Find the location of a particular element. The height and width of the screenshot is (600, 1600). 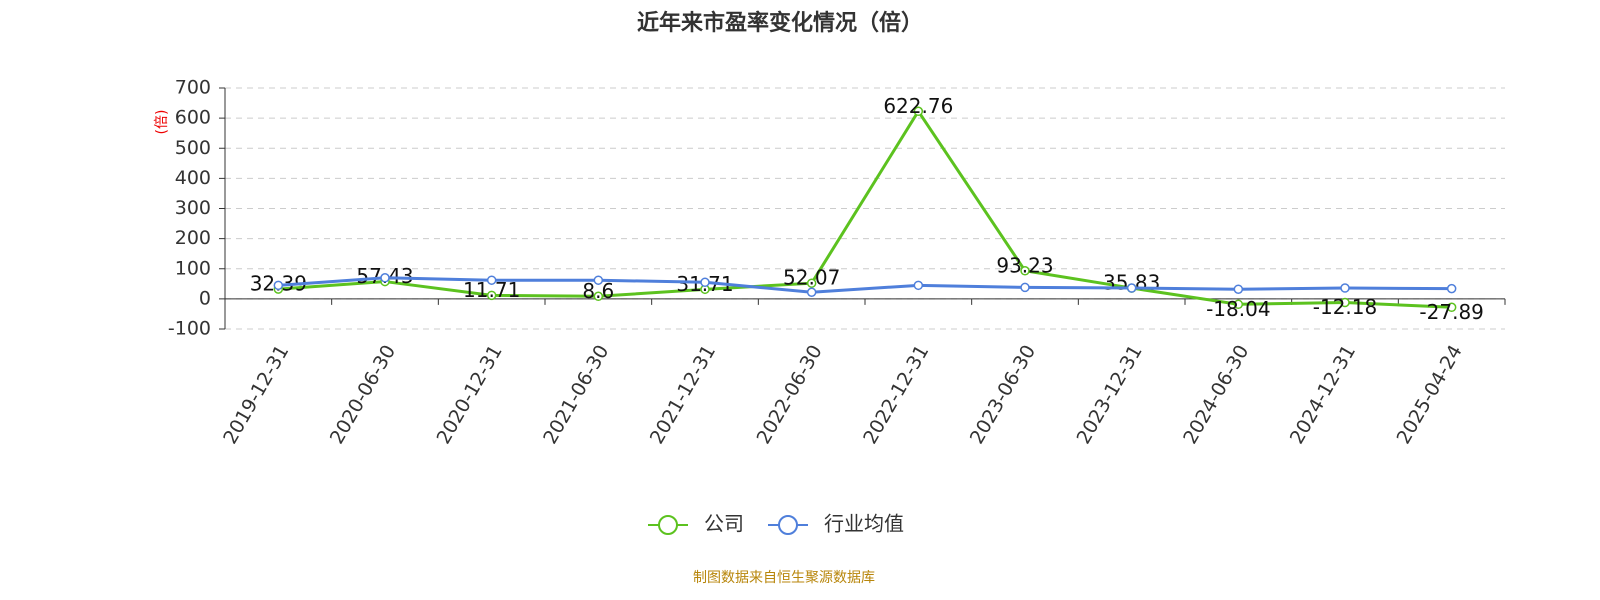

legend-label: 公司 is located at coordinates (724, 524).